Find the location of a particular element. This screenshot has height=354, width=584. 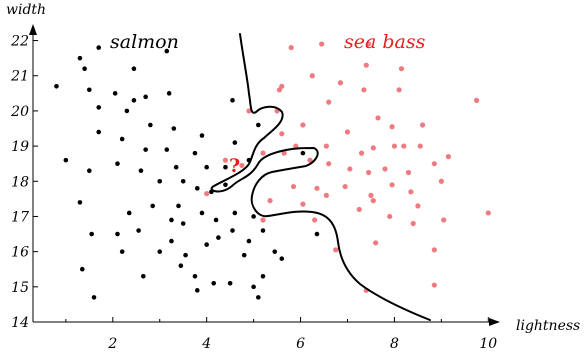

y-tick-label: 21 is located at coordinates (19, 77).